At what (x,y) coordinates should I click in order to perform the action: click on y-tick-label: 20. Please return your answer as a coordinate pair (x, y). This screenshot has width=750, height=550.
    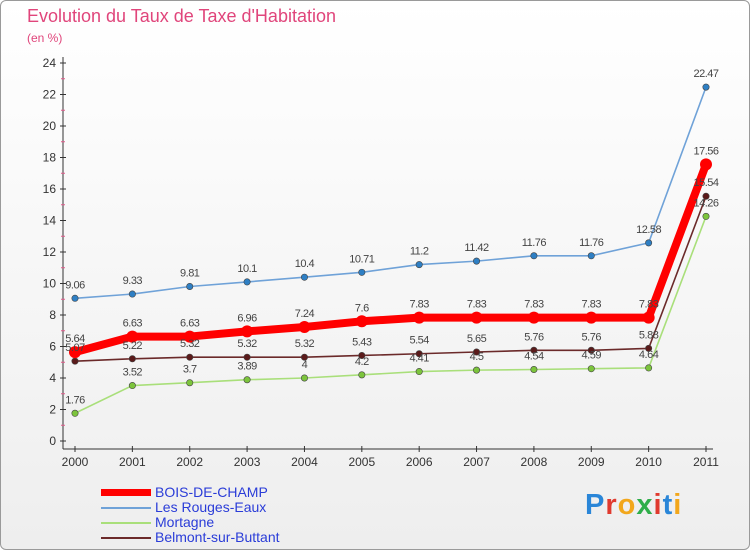
    Looking at the image, I should click on (50, 126).